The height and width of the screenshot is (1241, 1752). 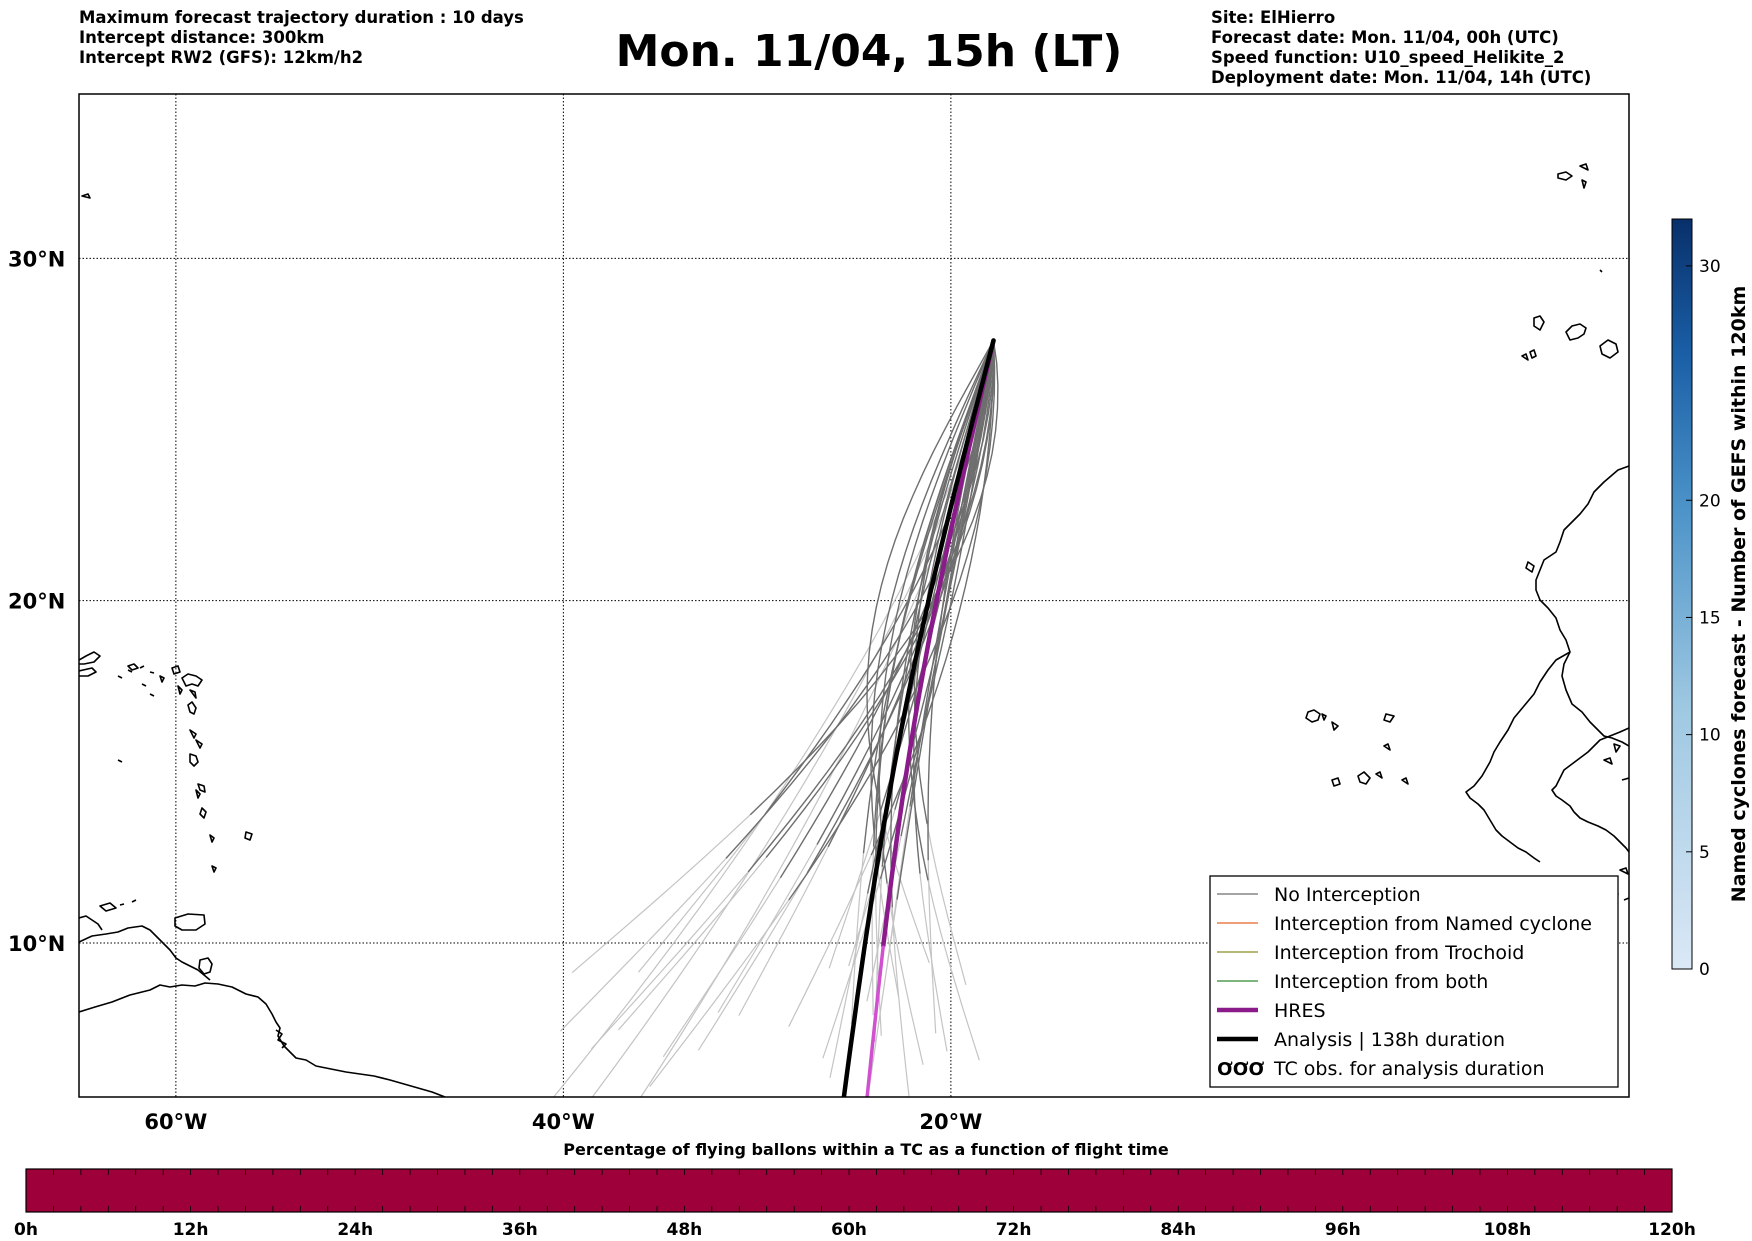 I want to click on trinidad-island, so click(x=205, y=966).